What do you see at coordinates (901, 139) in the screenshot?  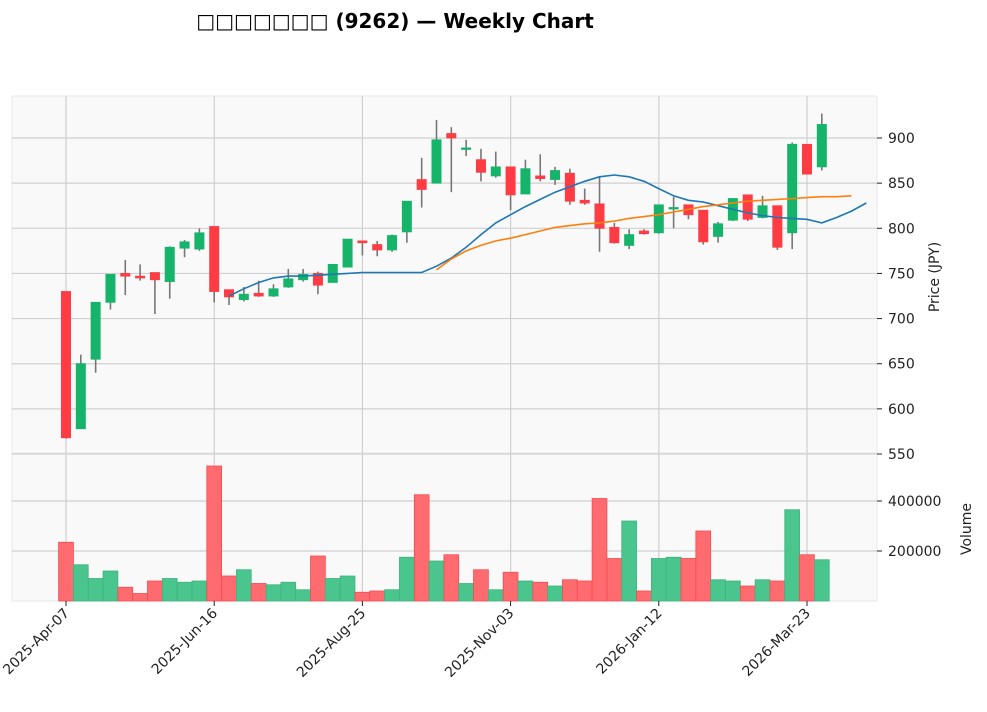 I see `svg-text: 900` at bounding box center [901, 139].